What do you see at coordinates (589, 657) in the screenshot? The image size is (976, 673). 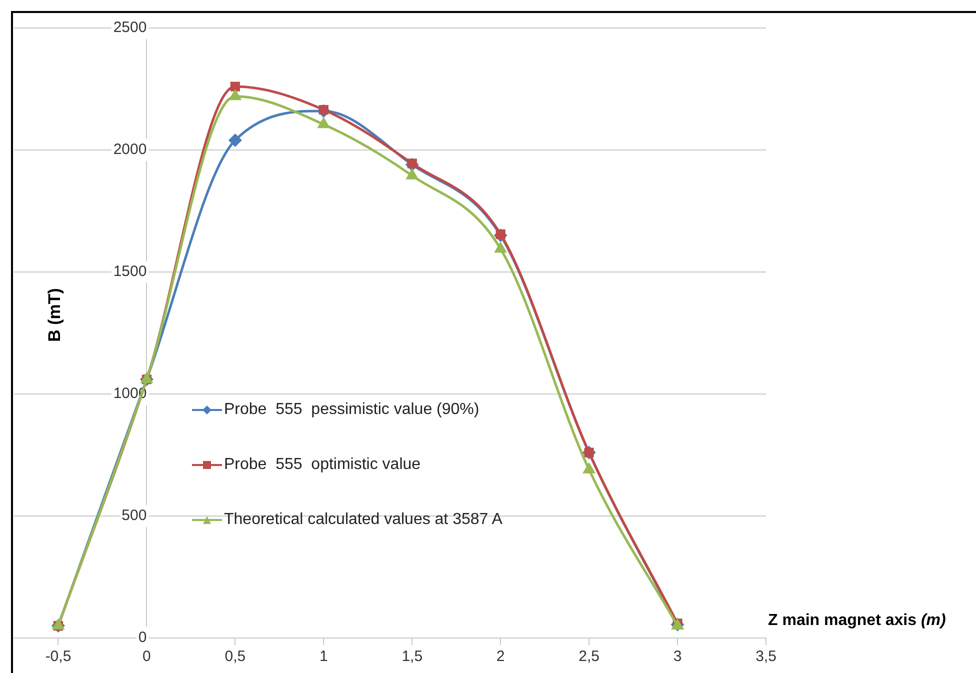 I see `x-tick-label: 2,5` at bounding box center [589, 657].